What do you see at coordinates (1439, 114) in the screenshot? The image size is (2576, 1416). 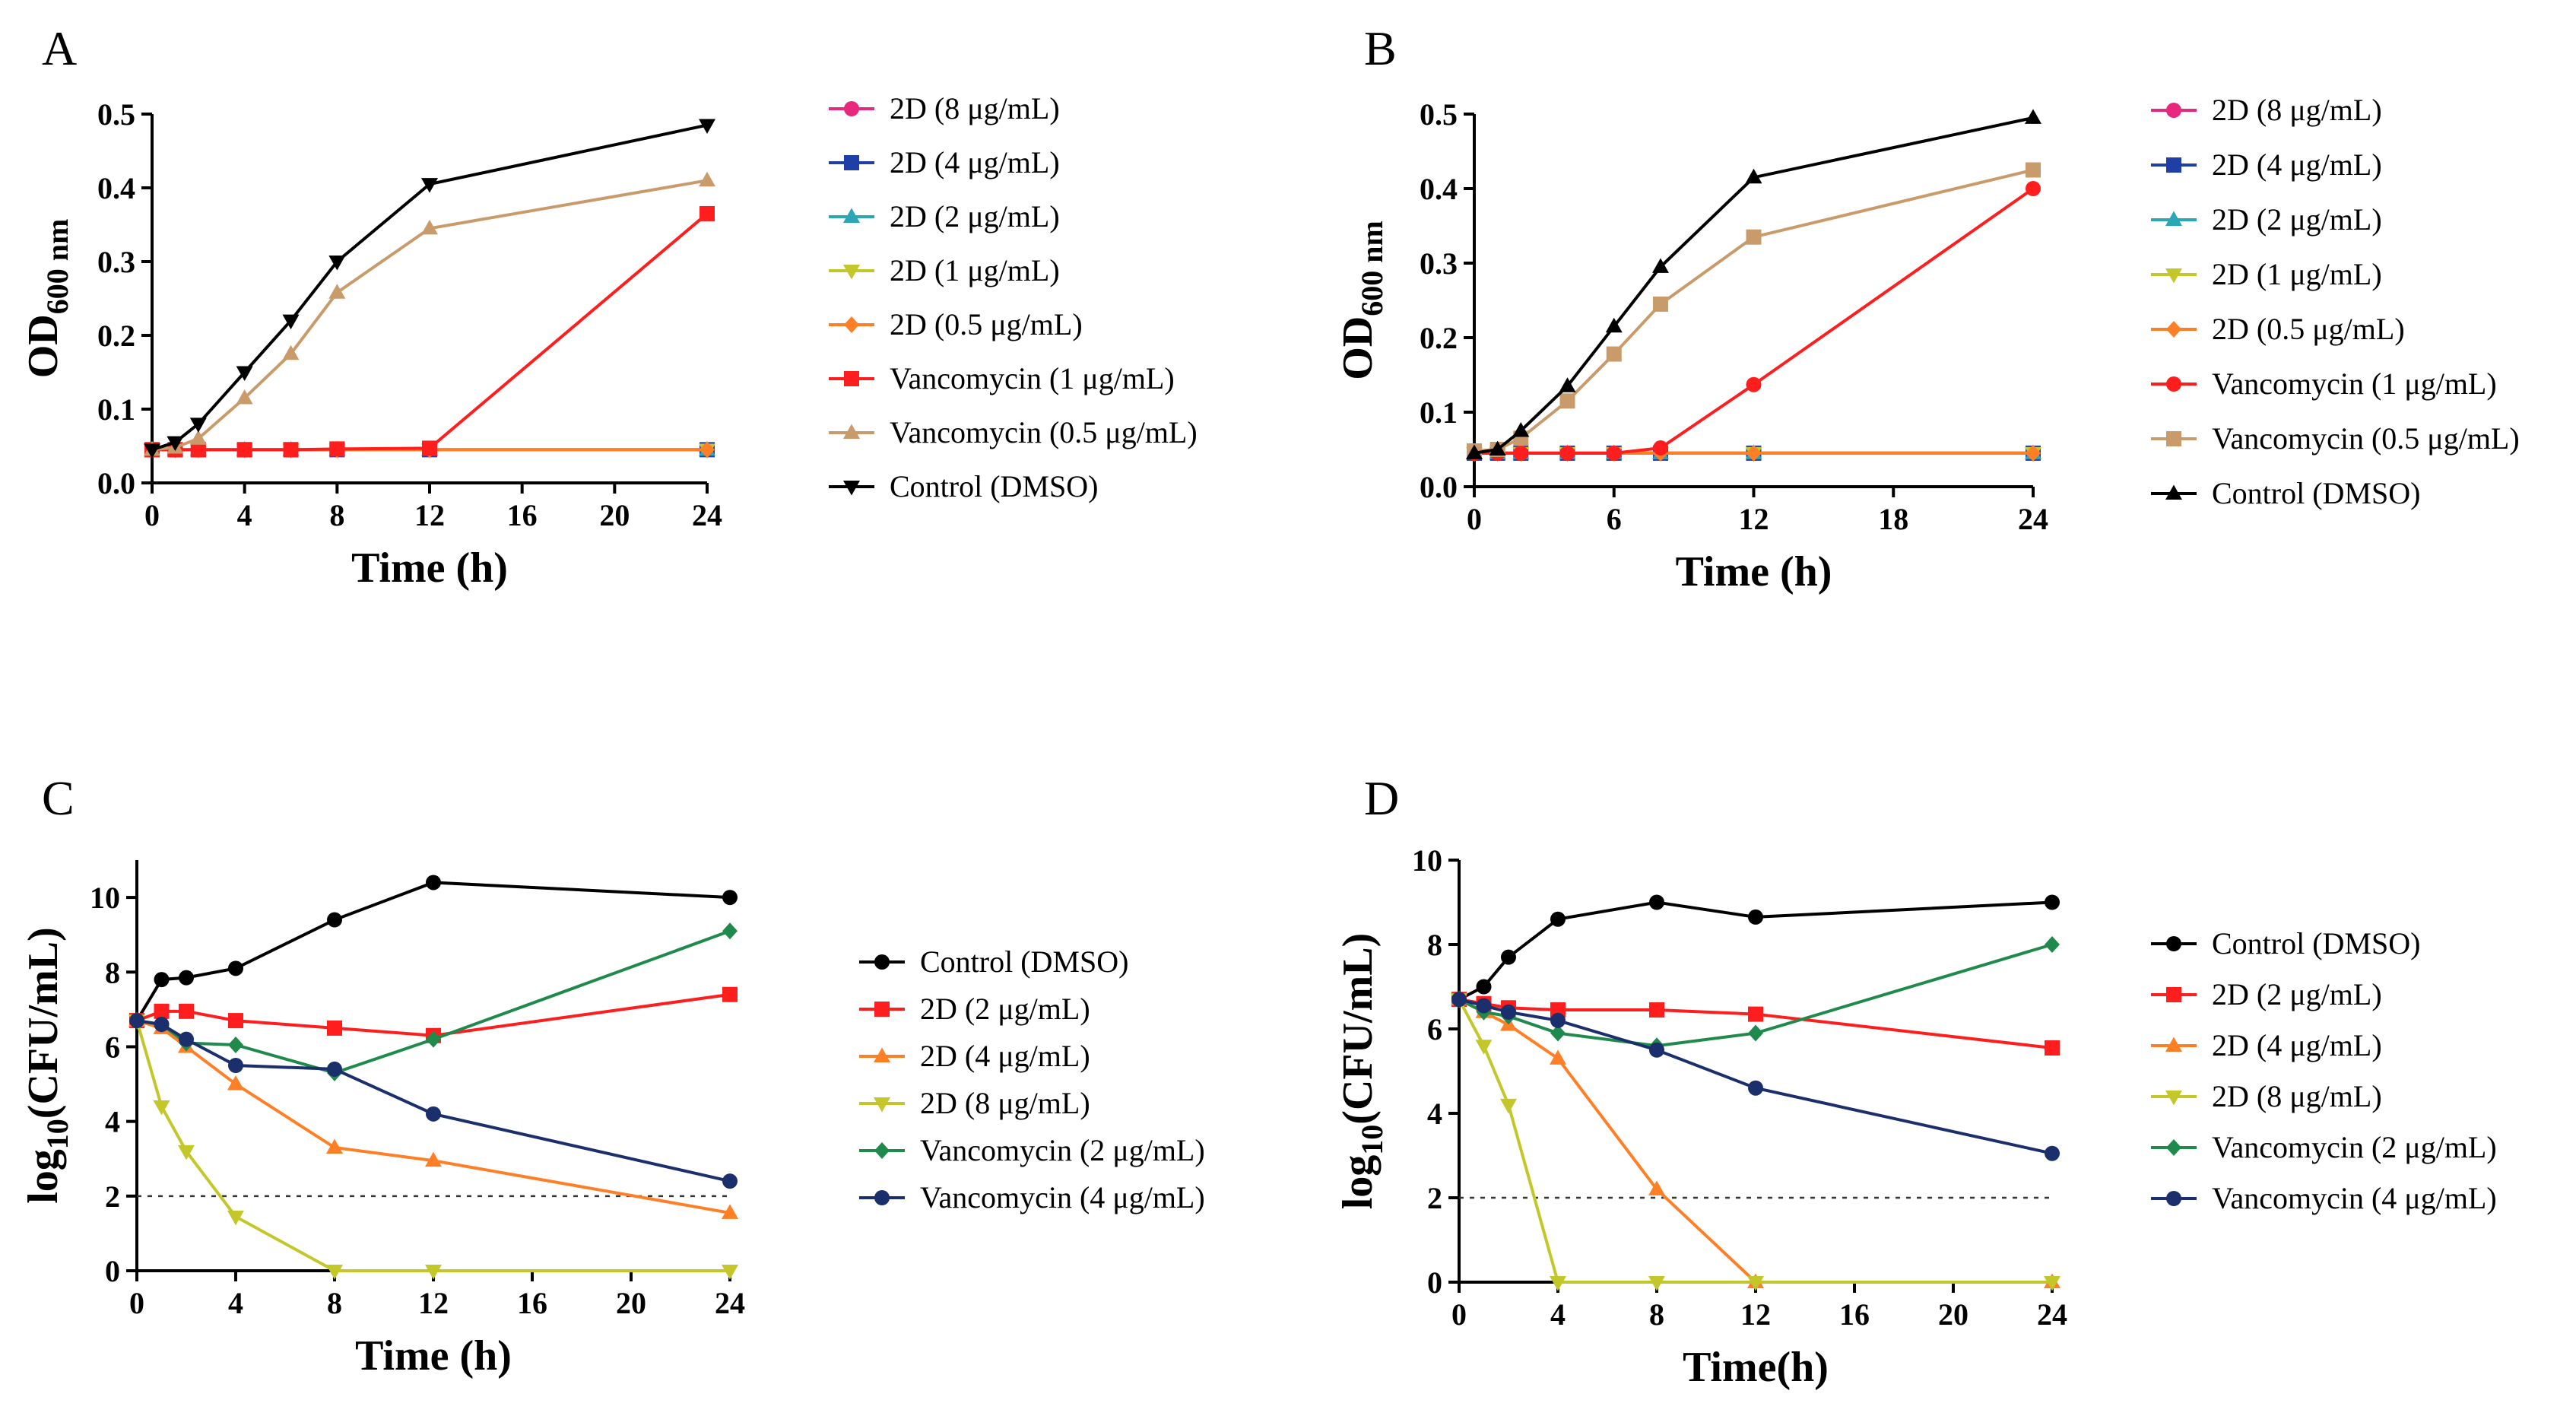 I see `y-tick-label: 0.5` at bounding box center [1439, 114].